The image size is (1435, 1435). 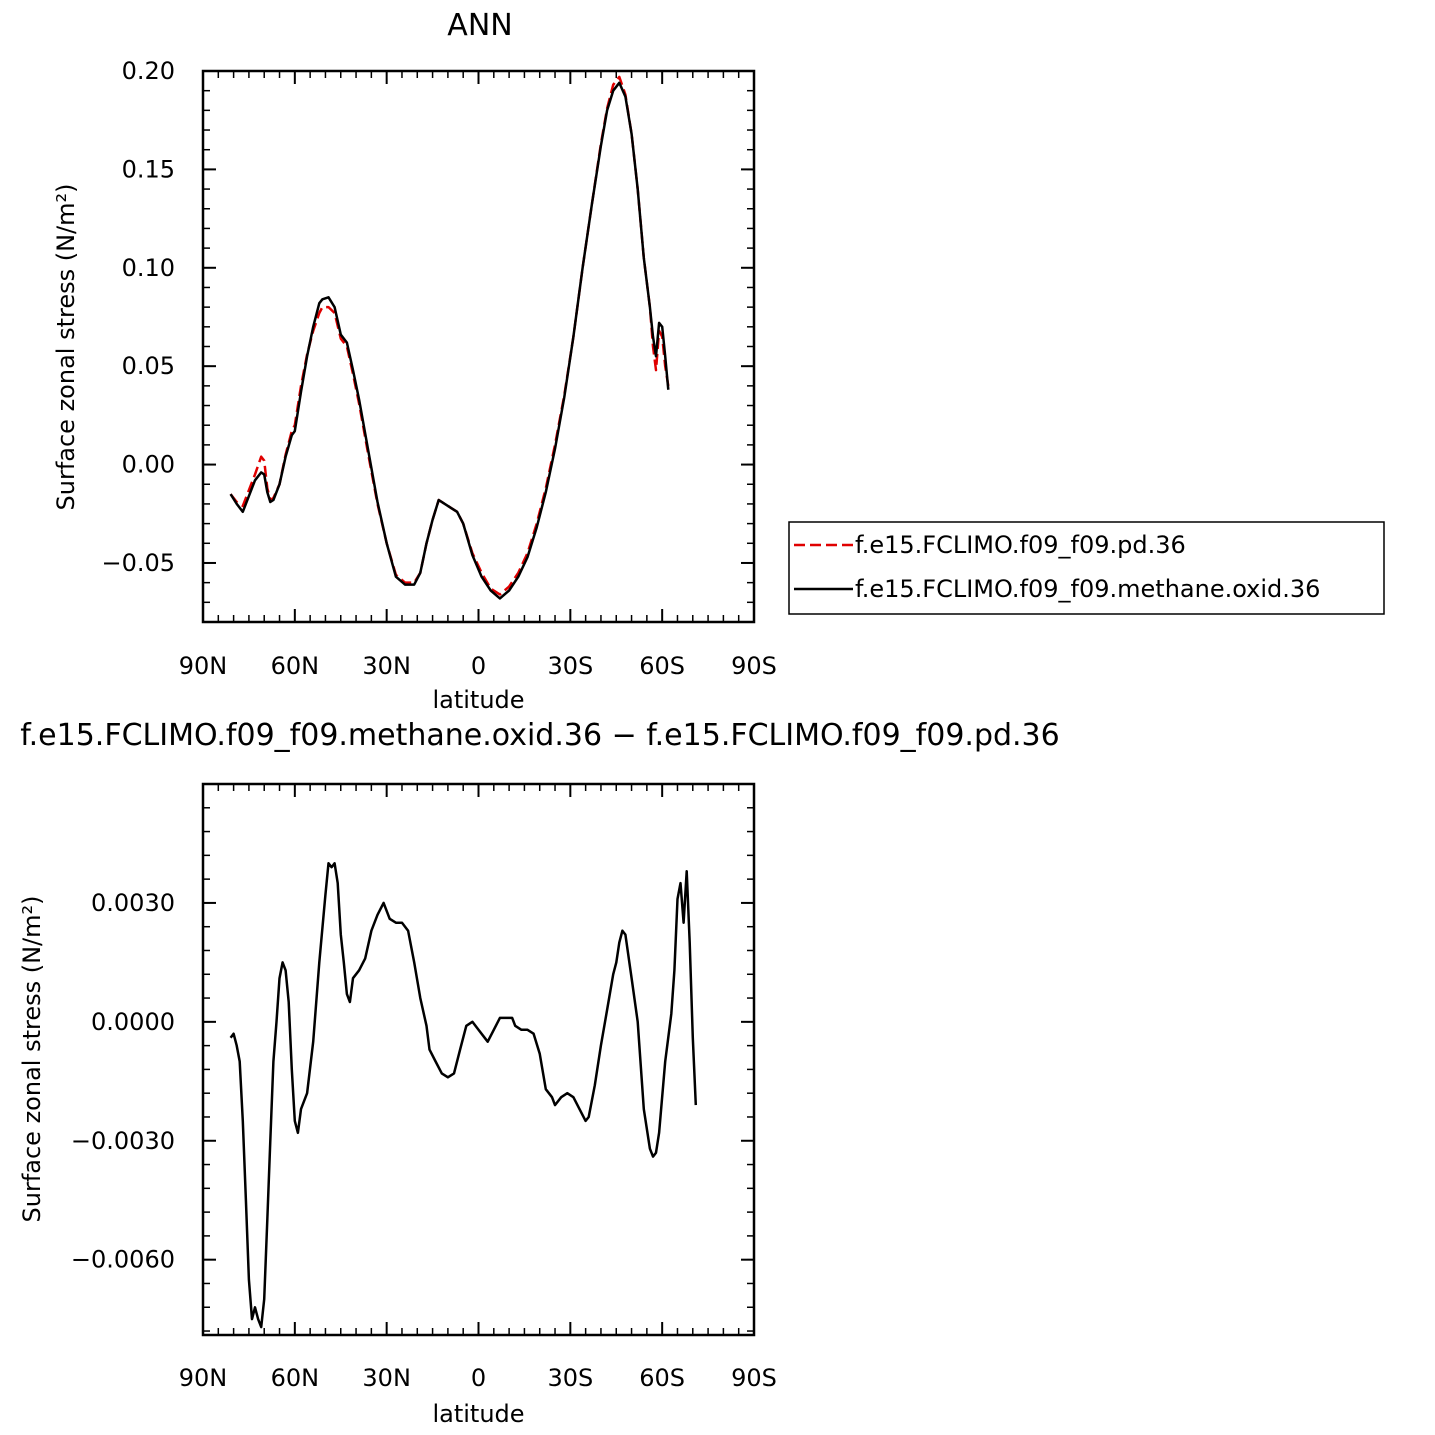 I want to click on y-tick-label: 0.10, so click(x=148, y=268).